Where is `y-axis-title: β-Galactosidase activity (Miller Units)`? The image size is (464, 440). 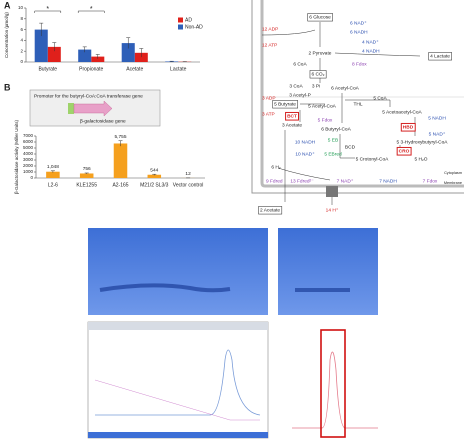 y-axis-title: β-Galactosidase activity (Miller Units) is located at coordinates (16, 156).